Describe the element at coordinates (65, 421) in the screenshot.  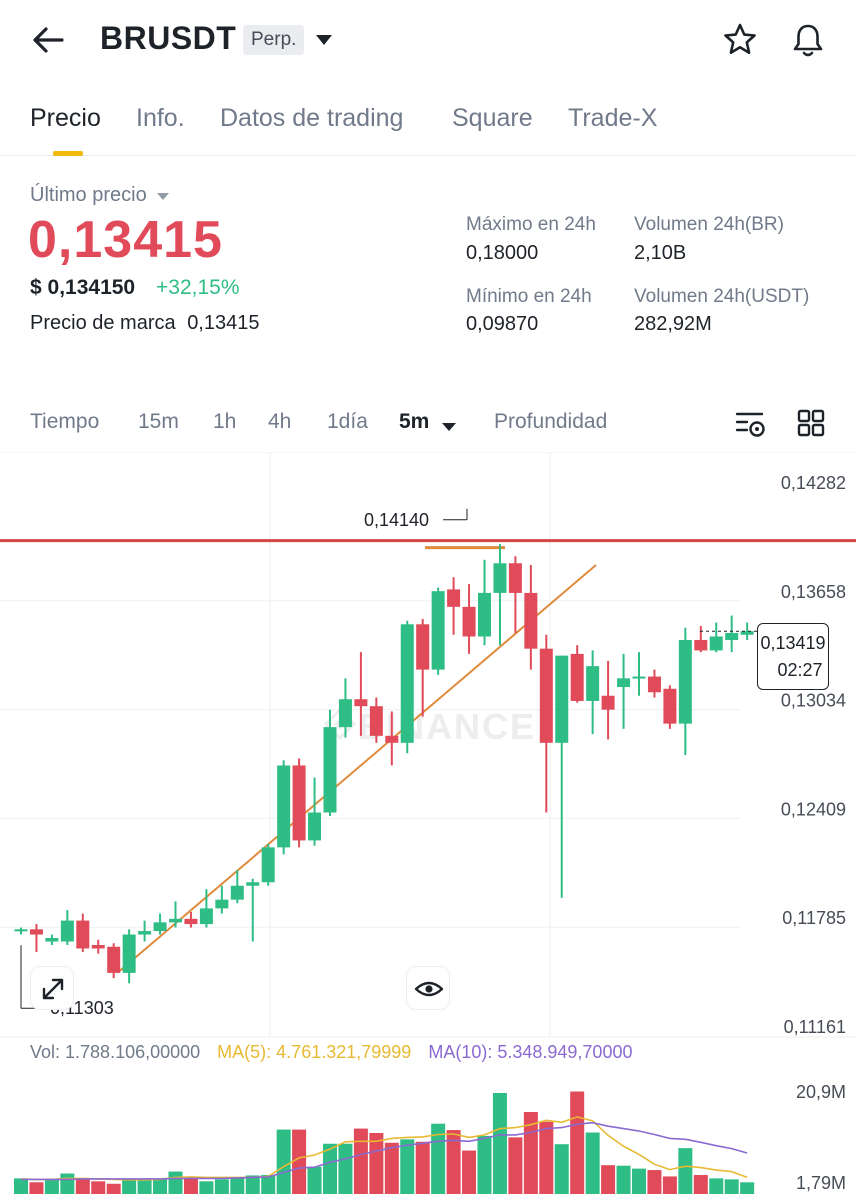
I see `interval-tiempo: Tiempo` at that location.